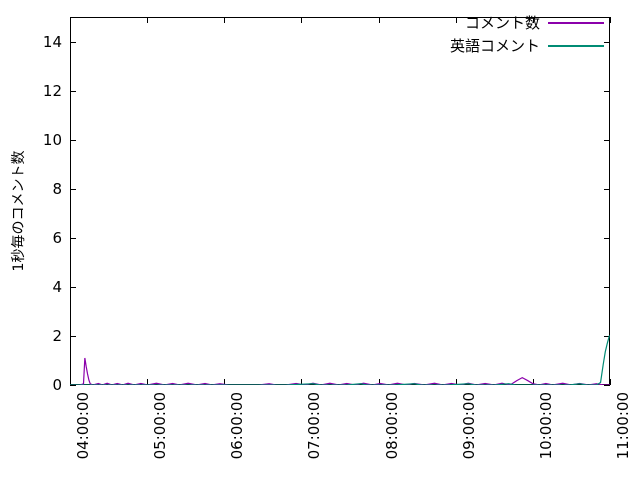  I want to click on x-tick-label: 07:00:00, so click(314, 426).